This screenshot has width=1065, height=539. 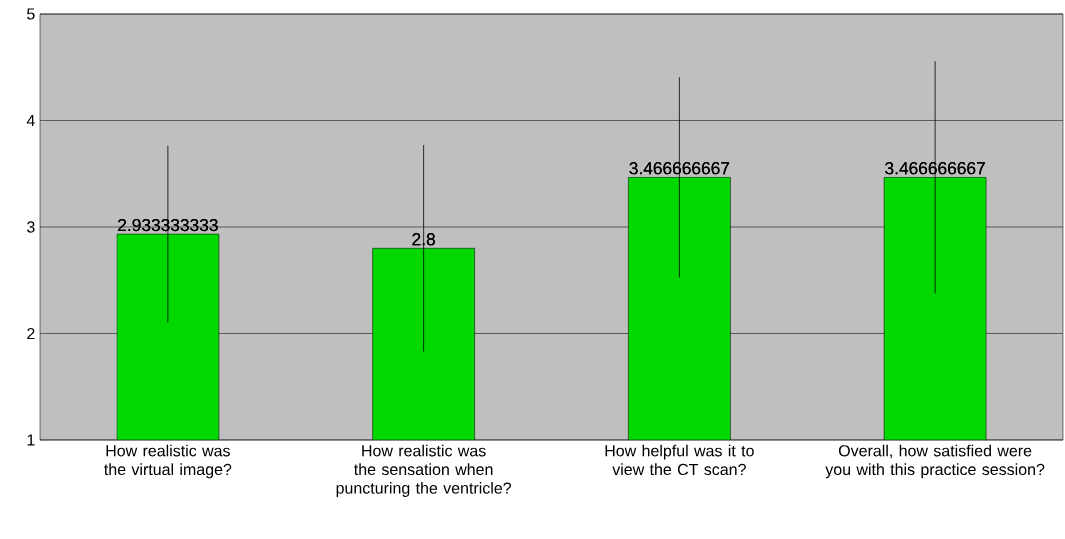 What do you see at coordinates (31, 333) in the screenshot?
I see `y-tick-label: 2` at bounding box center [31, 333].